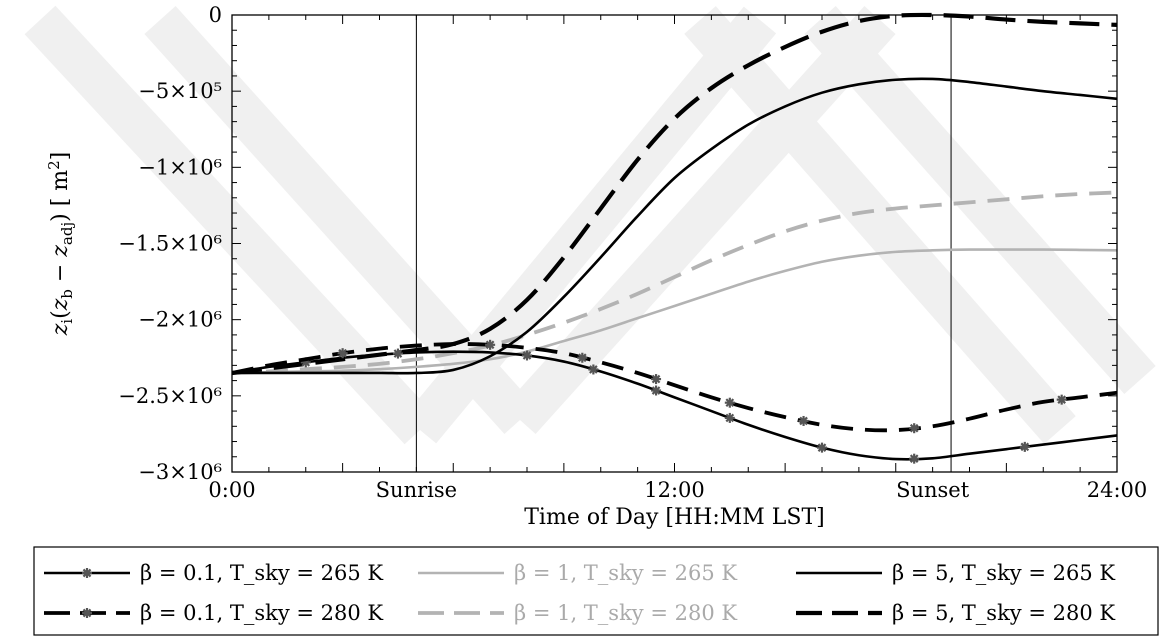  Describe the element at coordinates (231, 490) in the screenshot. I see `x-tick-label: 0:00` at that location.